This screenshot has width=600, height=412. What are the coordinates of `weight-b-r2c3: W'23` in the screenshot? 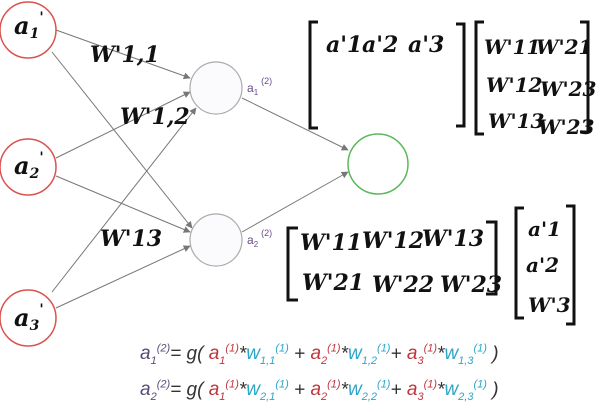 It's located at (471, 285).